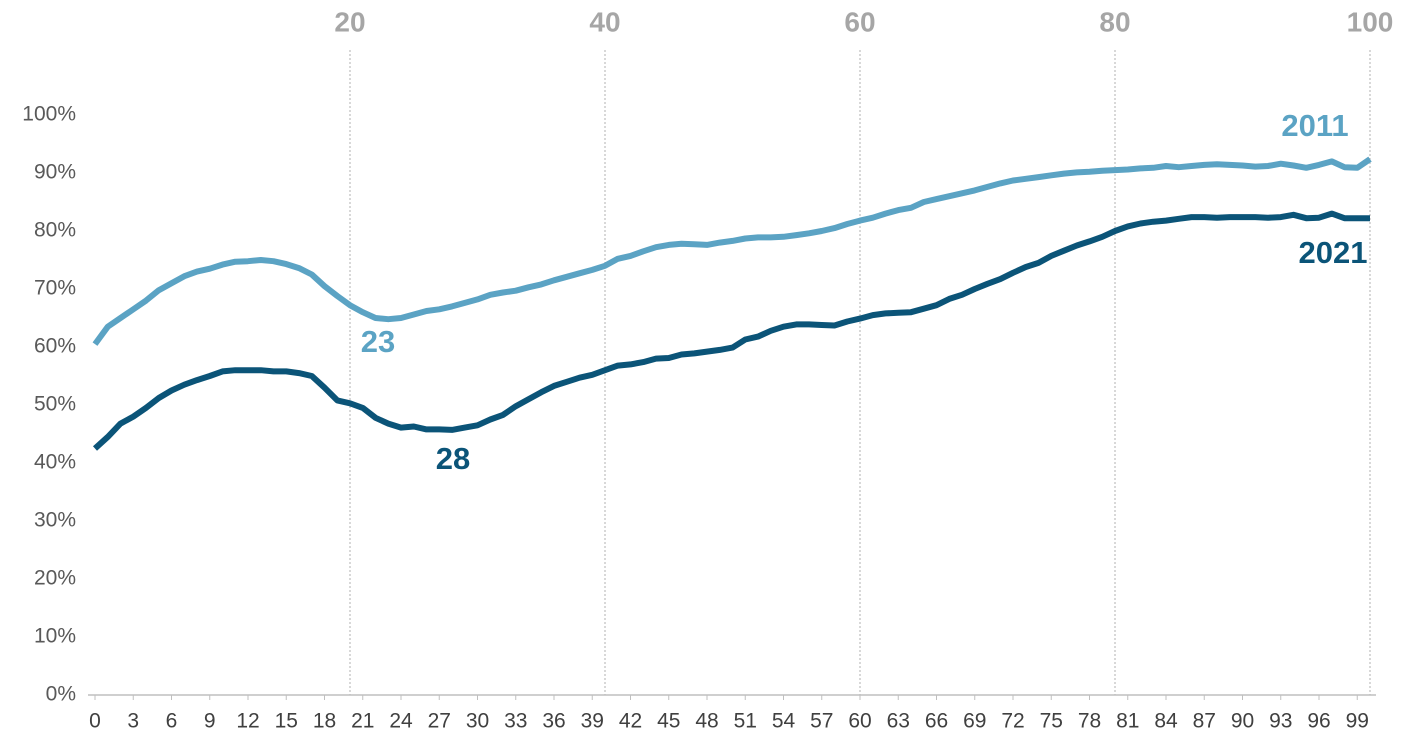 The width and height of the screenshot is (1412, 742). What do you see at coordinates (898, 721) in the screenshot?
I see `x-tick-label: 63` at bounding box center [898, 721].